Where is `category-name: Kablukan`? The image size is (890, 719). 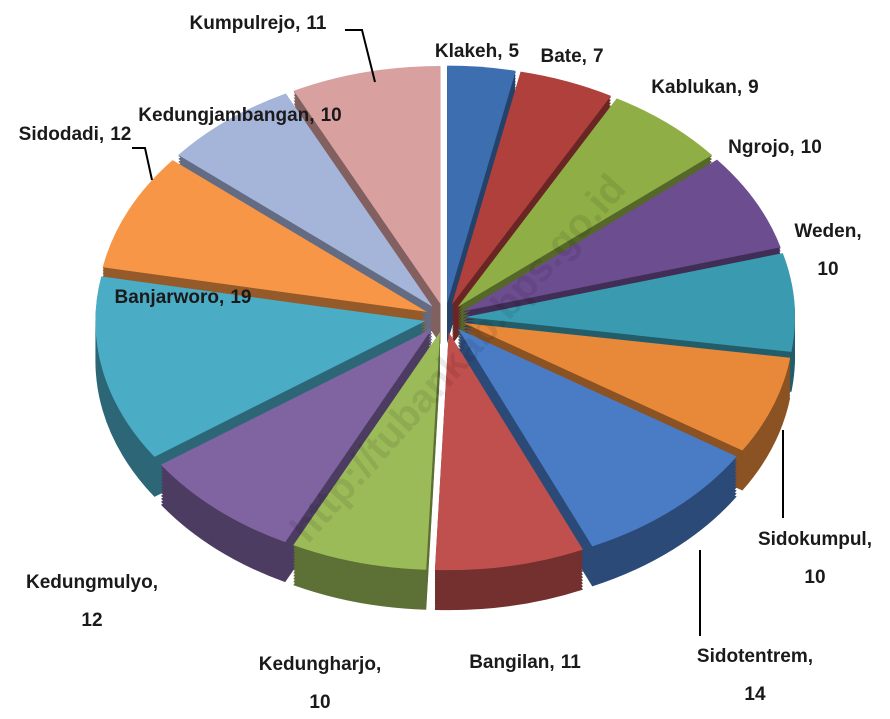 category-name: Kablukan is located at coordinates (694, 87).